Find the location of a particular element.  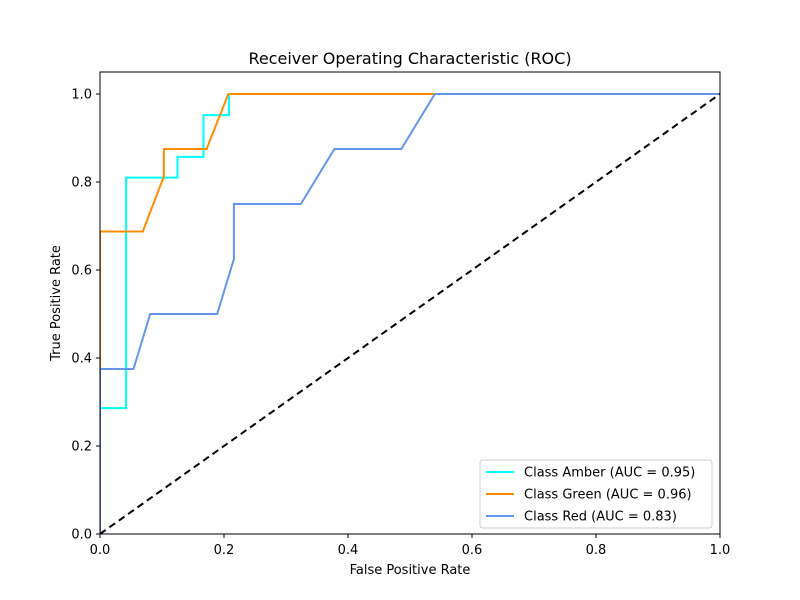

x-tick-label: 0.4 is located at coordinates (348, 550).